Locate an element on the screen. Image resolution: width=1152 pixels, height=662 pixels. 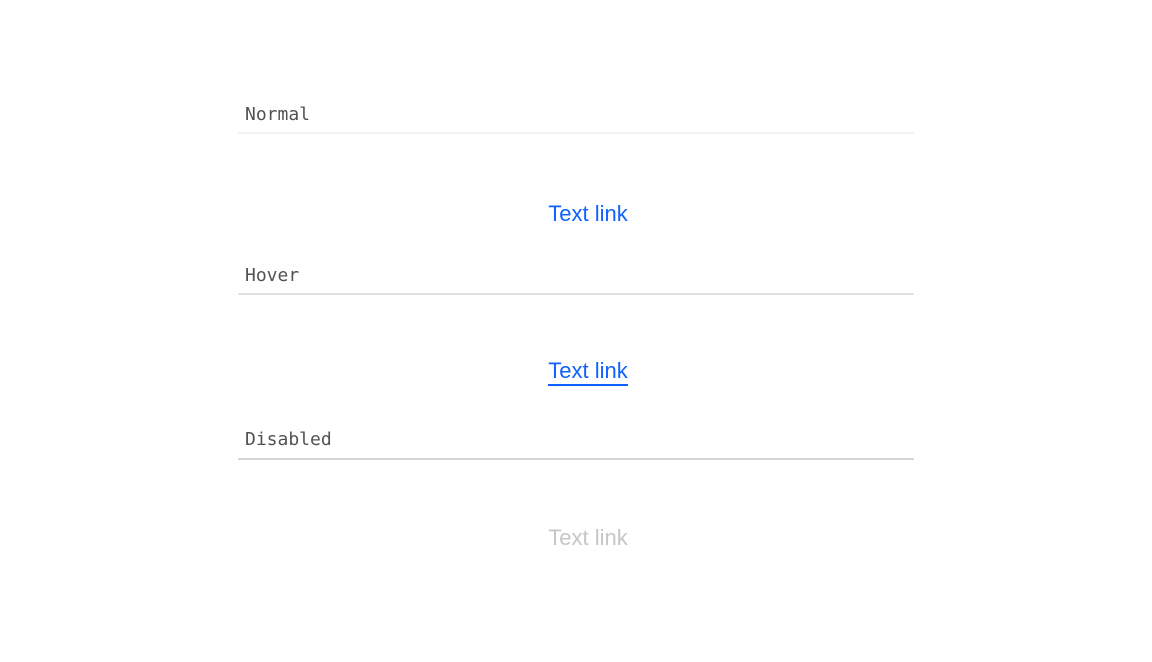
text-link-disabled: Text link is located at coordinates (588, 537).